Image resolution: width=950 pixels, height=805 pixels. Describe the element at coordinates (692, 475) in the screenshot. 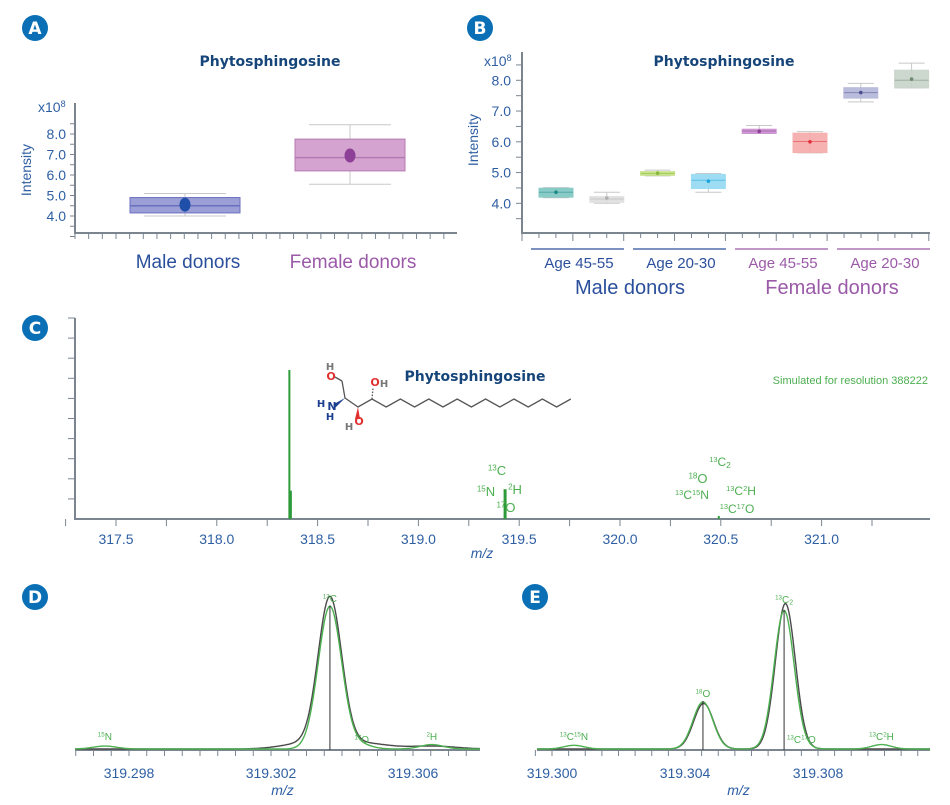

I see `isotope-mass: 18` at that location.